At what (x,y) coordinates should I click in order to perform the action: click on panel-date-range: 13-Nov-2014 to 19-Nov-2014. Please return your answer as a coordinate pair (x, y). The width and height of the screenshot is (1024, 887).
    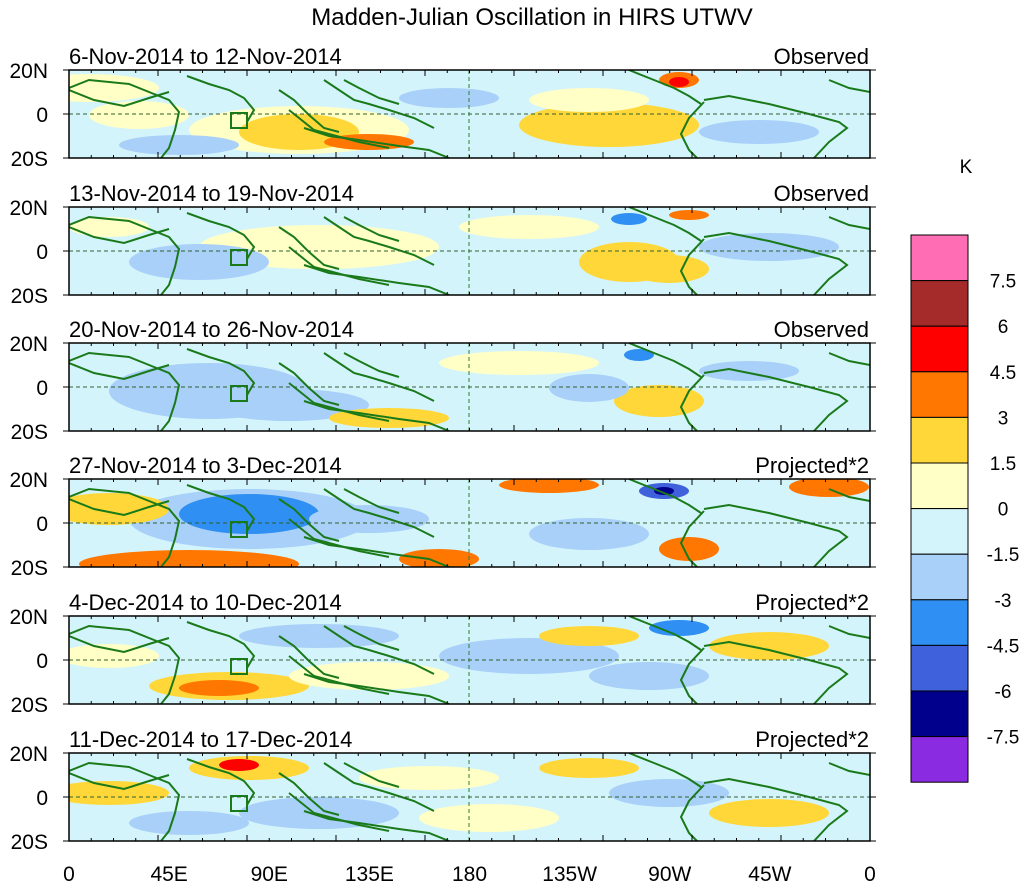
    Looking at the image, I should click on (211, 193).